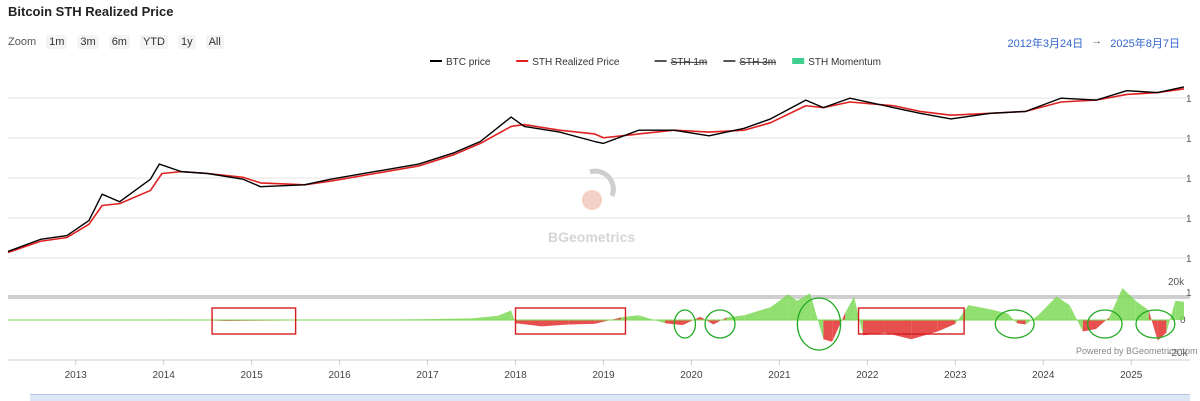  I want to click on x-axis-label: 2021, so click(779, 375).